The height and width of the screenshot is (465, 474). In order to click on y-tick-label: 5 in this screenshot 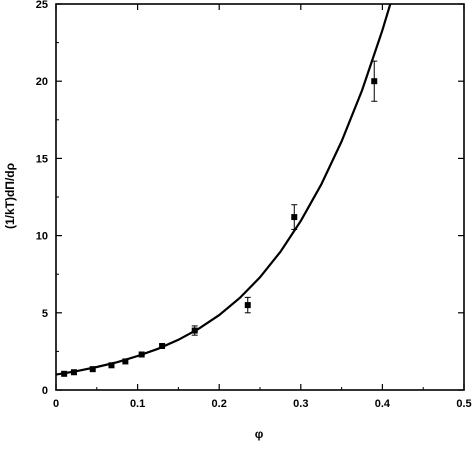, I will do `click(45, 314)`.